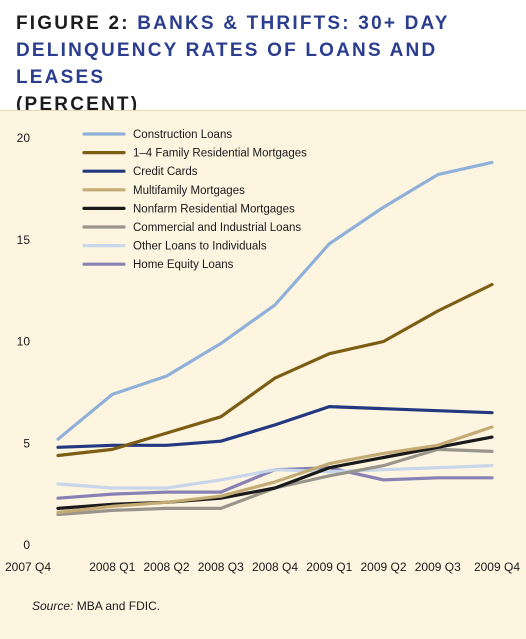 The height and width of the screenshot is (639, 526). Describe the element at coordinates (112, 567) in the screenshot. I see `x-tick-label: 2008 Q1` at that location.